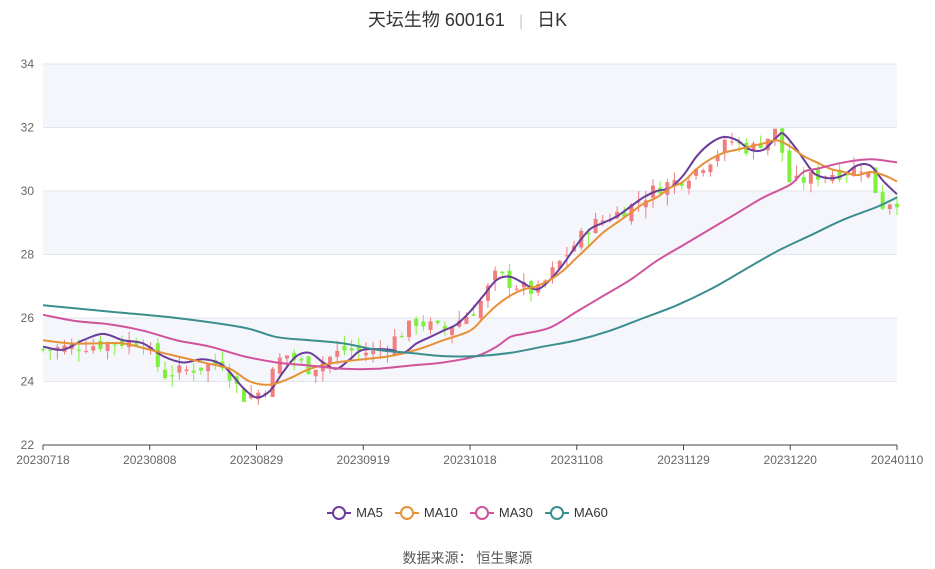 This screenshot has width=935, height=569. Describe the element at coordinates (28, 128) in the screenshot. I see `y-tick-label: 32` at that location.